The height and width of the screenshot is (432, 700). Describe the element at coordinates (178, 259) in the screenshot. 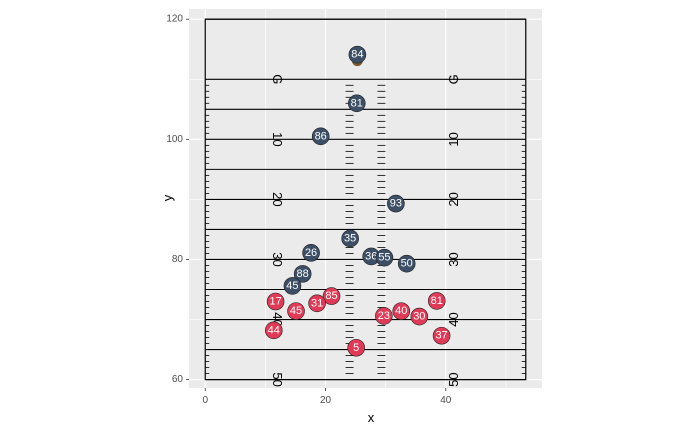

I see `y-tick-label: 80` at that location.